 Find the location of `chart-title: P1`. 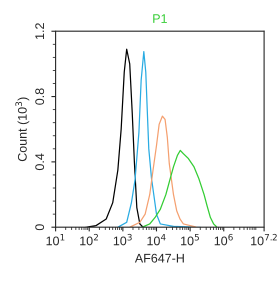

chart-title: P1 is located at coordinates (160, 18).